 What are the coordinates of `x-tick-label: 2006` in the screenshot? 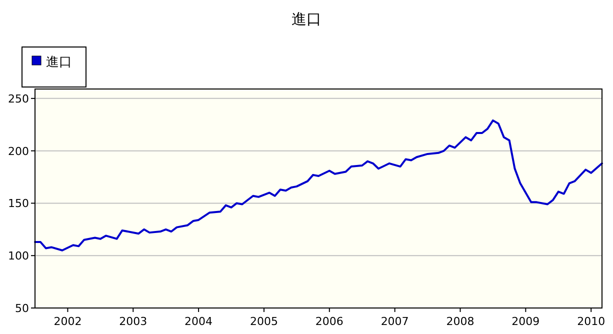 It's located at (329, 321).